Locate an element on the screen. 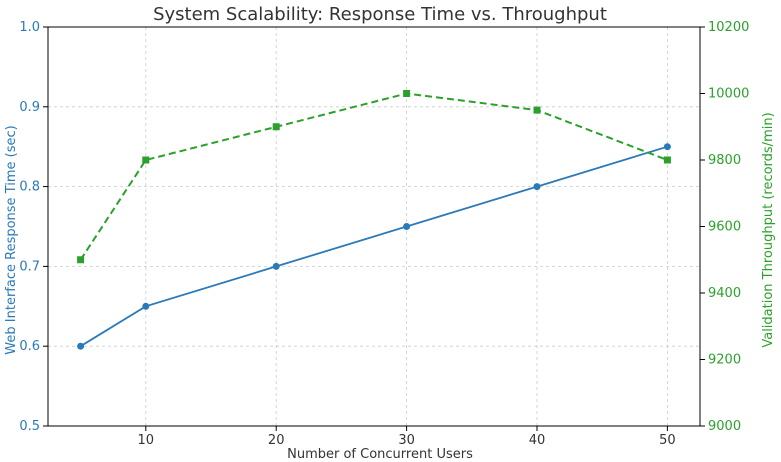 This screenshot has height=462, width=781. left-tick-label: 1.0 is located at coordinates (29, 27).